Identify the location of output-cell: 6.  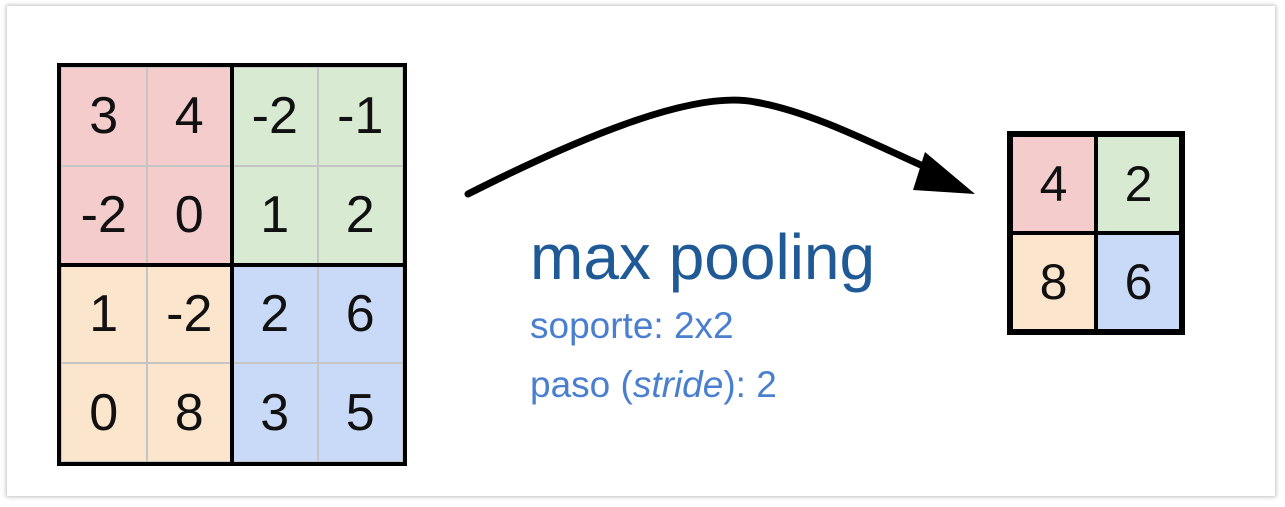
(1138, 282).